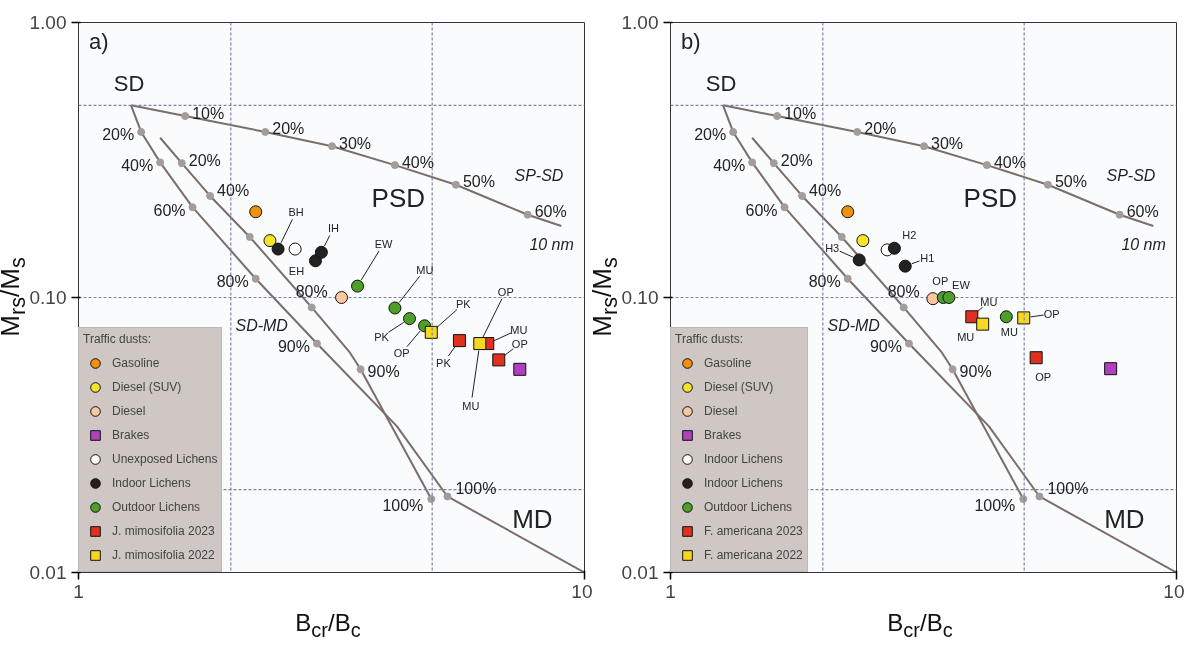  What do you see at coordinates (832, 247) in the screenshot?
I see `annotation: H3` at bounding box center [832, 247].